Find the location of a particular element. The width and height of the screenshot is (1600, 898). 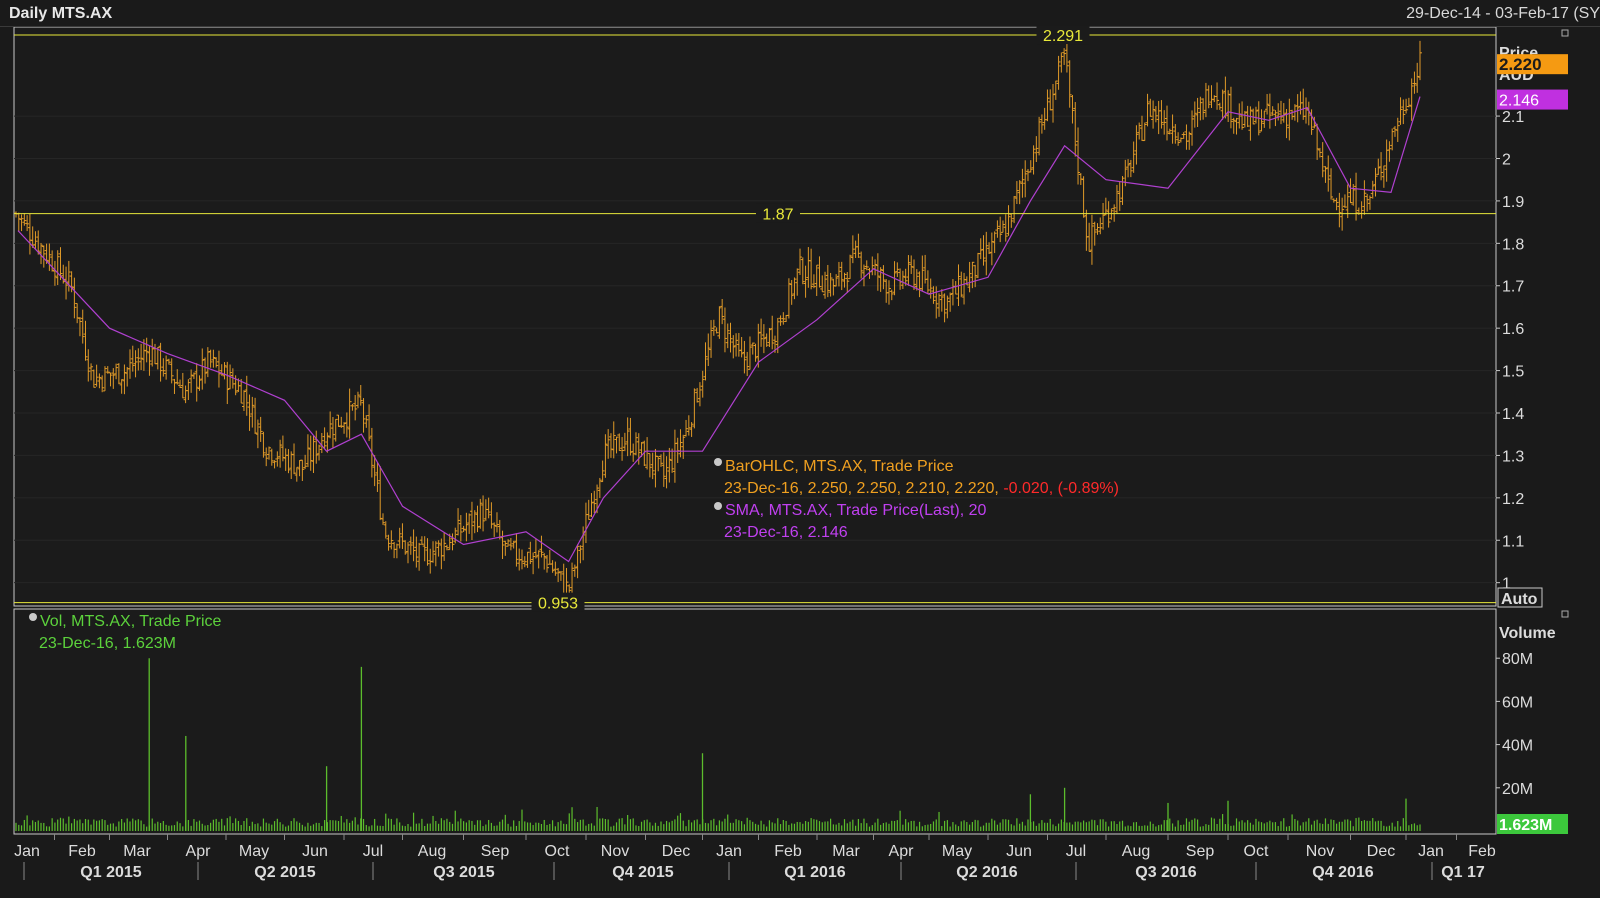

x-month-label: Jun is located at coordinates (315, 851).